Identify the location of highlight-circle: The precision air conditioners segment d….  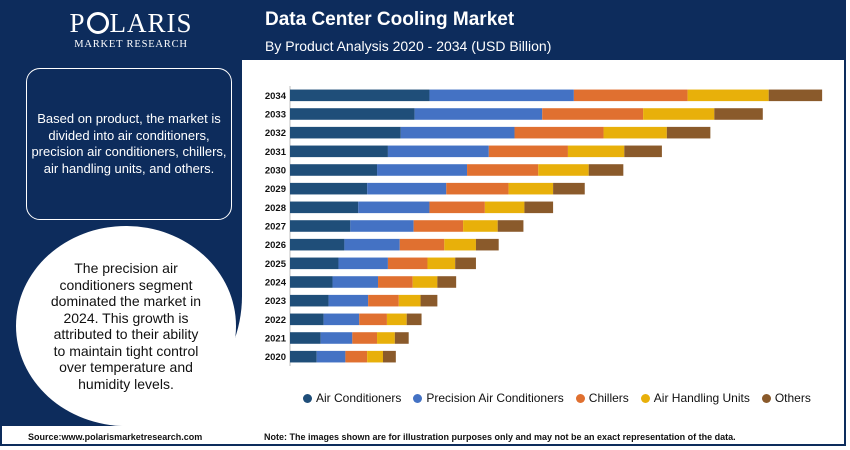
(126, 326).